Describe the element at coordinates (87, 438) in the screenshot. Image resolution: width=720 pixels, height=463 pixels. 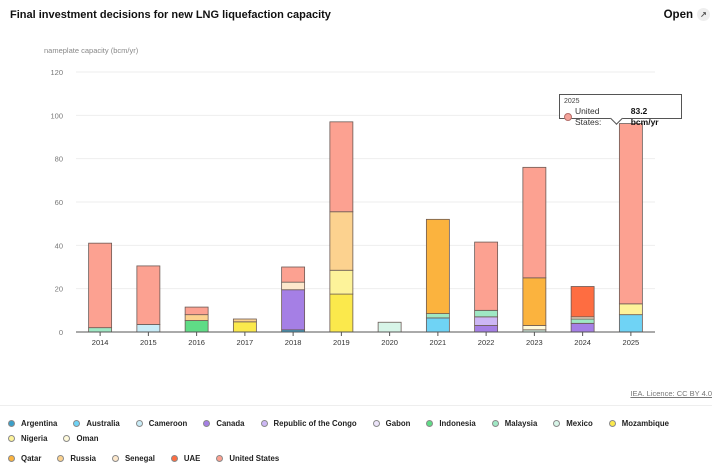
I see `legend-label: Oman` at that location.